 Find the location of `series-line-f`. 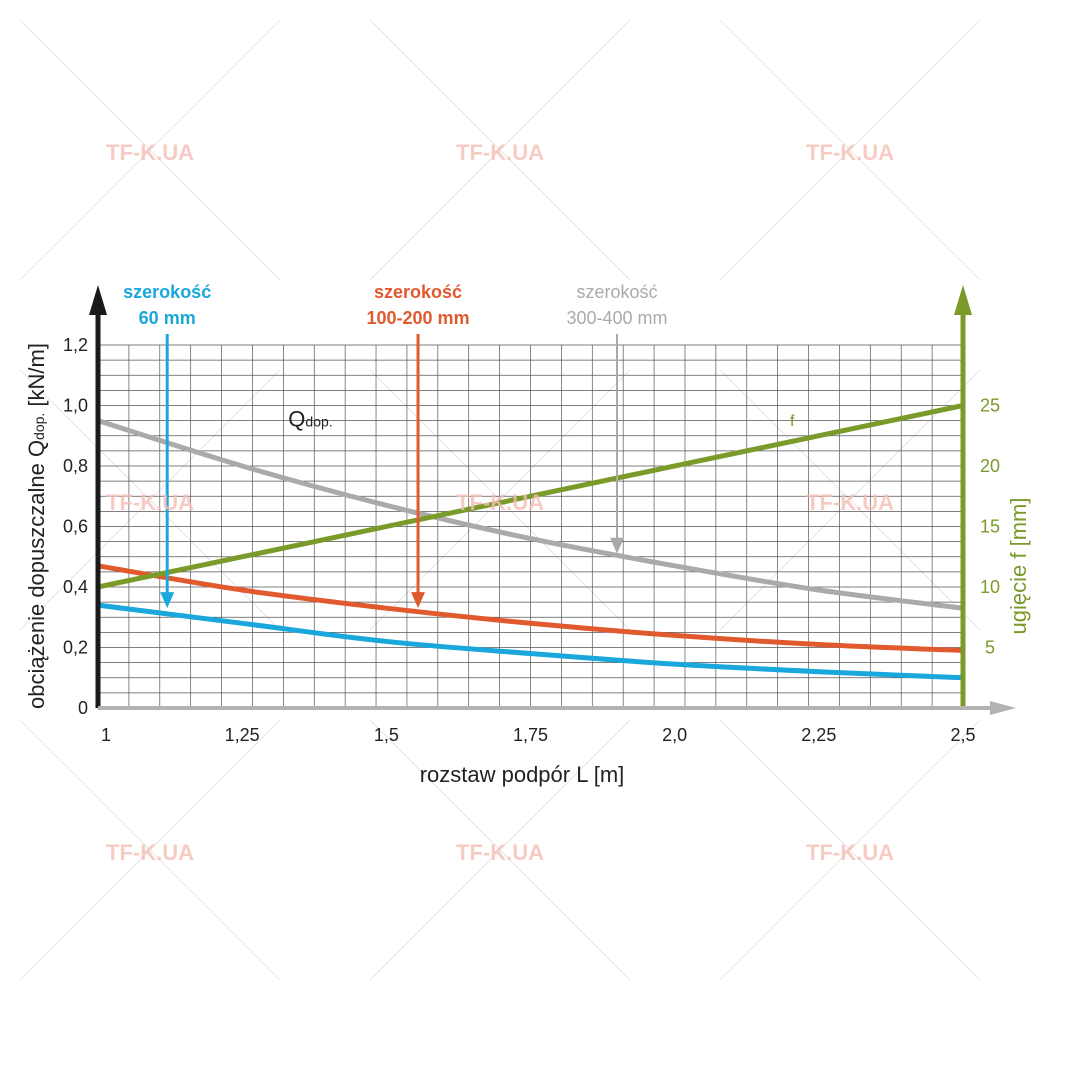

series-line-f is located at coordinates (530, 496).